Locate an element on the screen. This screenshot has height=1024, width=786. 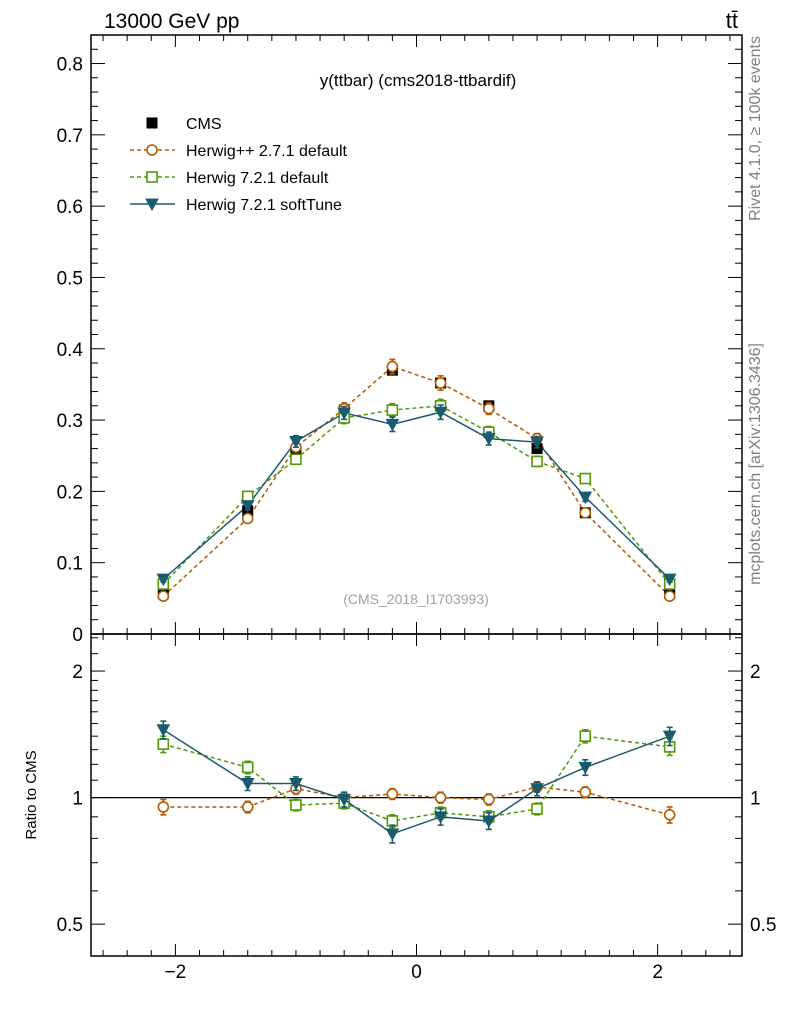
mcplots-source-label: mcplots.cern.ch [arXiv:1306.3436] is located at coordinates (755, 464).